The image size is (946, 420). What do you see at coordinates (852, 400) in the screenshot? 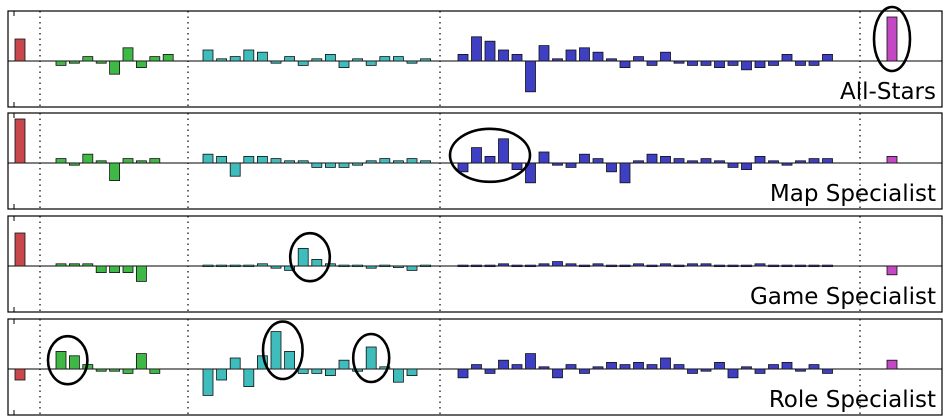
I see `panel-label: Role Specialist` at bounding box center [852, 400].